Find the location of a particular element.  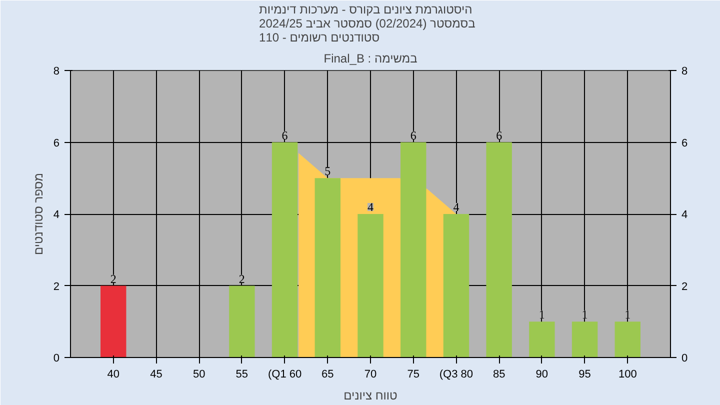

x-tick-label: 95 is located at coordinates (584, 374).